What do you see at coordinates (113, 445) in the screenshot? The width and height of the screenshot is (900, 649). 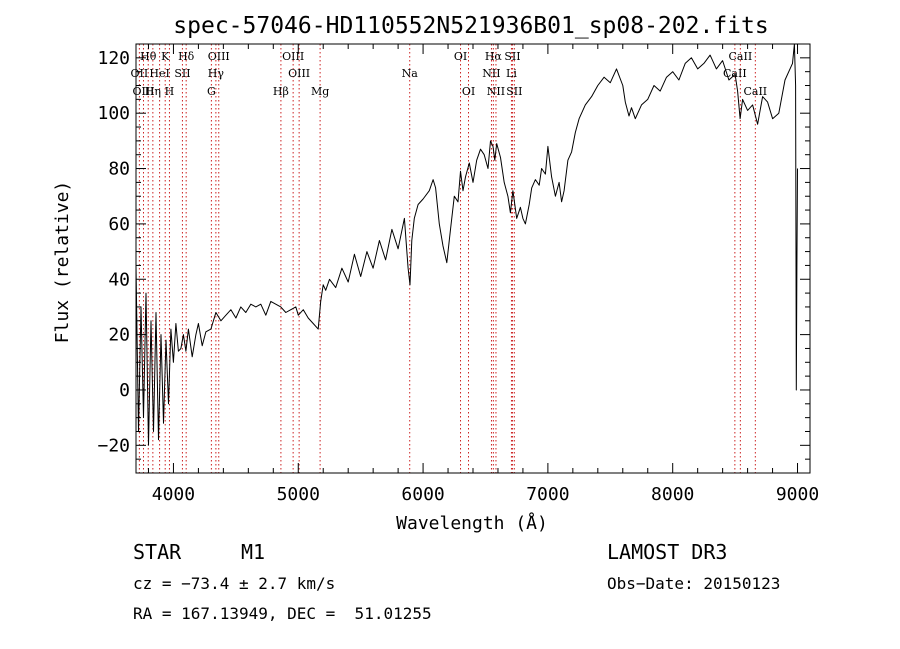 I see `y-tick-label: −20` at bounding box center [113, 445].